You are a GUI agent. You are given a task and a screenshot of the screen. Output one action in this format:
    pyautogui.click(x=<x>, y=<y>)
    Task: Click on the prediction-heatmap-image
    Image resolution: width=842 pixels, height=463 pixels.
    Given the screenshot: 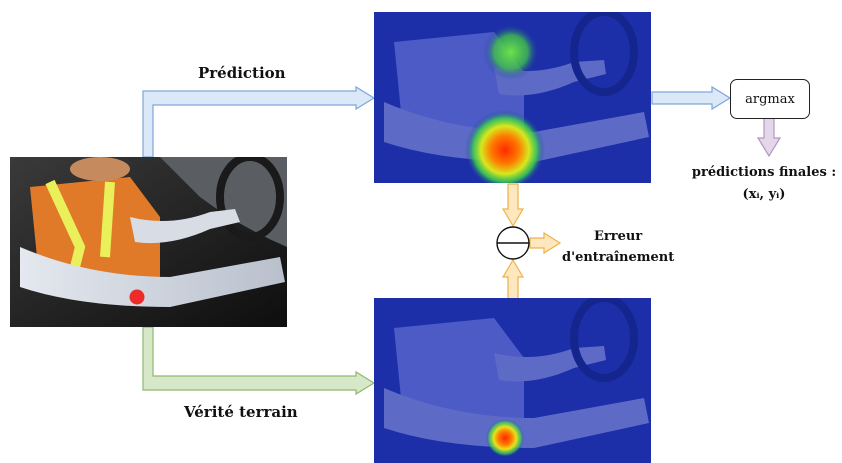 What is the action you would take?
    pyautogui.click(x=512, y=97)
    